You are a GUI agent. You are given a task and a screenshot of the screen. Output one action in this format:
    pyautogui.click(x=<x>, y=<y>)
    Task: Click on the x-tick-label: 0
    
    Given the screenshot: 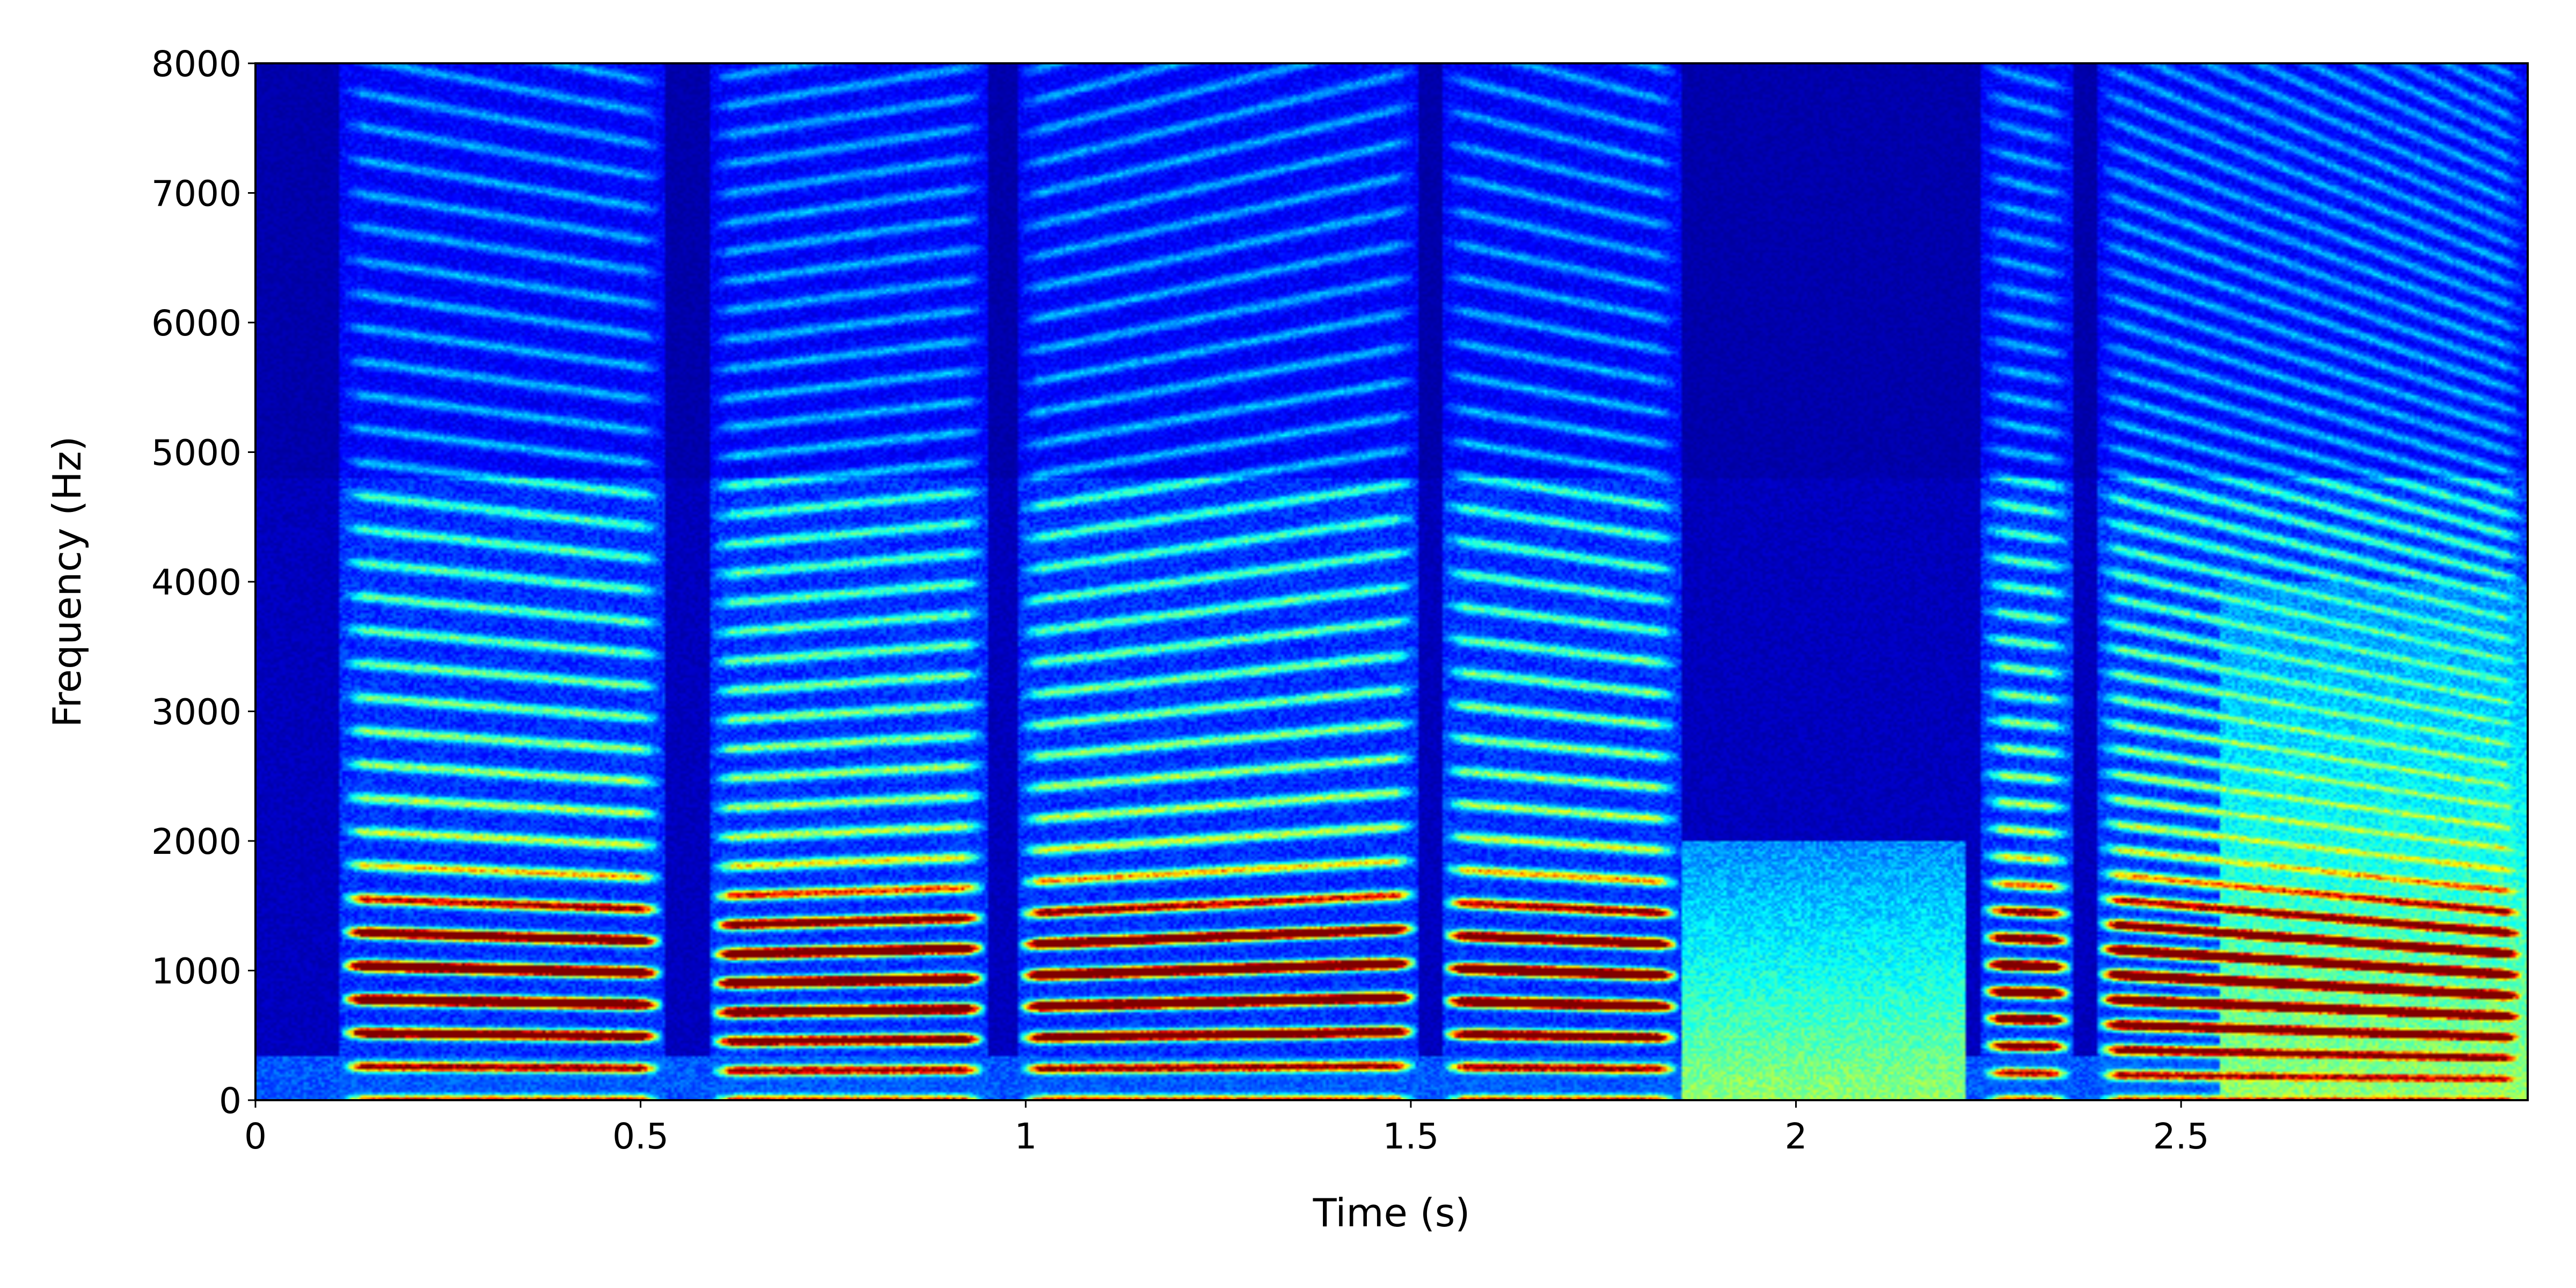 What is the action you would take?
    pyautogui.click(x=255, y=1136)
    